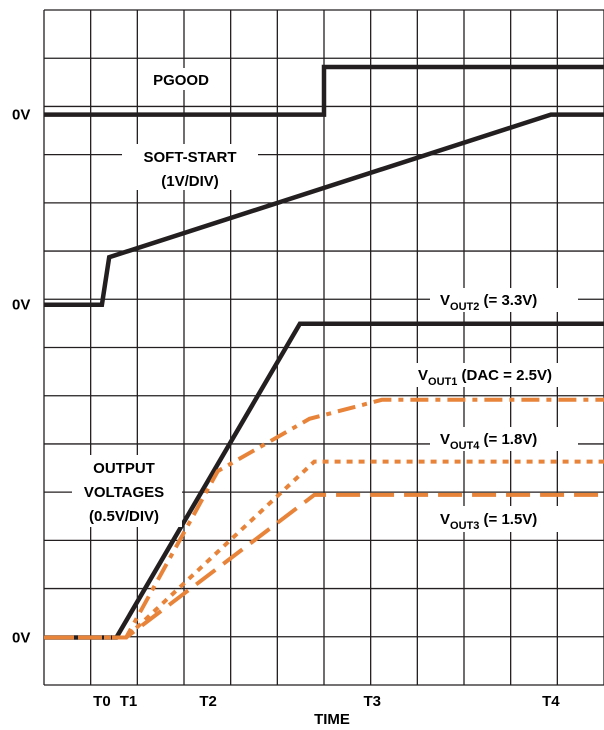  I want to click on vout2-label-main: V, so click(445, 300).